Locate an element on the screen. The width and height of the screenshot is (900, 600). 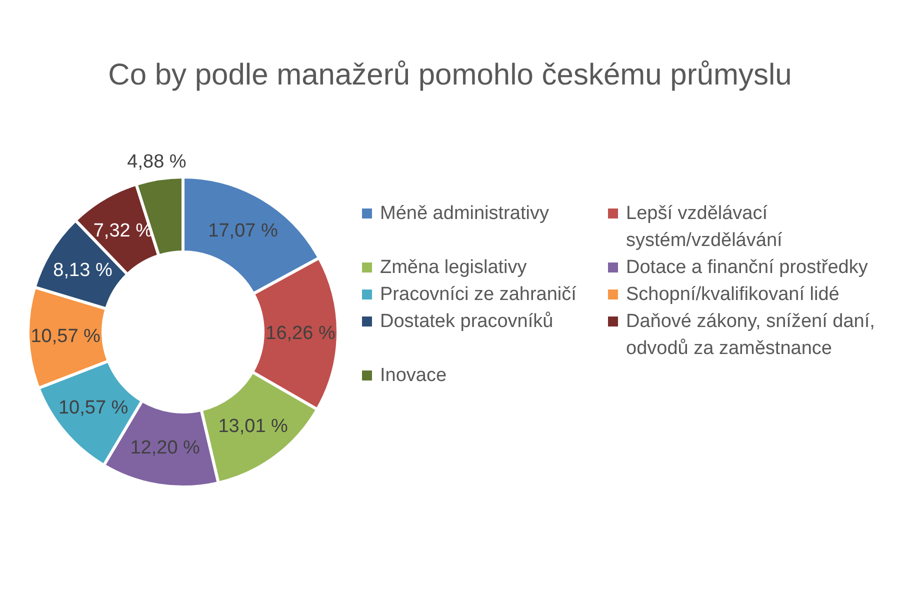
data-label: 17,07 % is located at coordinates (243, 231).